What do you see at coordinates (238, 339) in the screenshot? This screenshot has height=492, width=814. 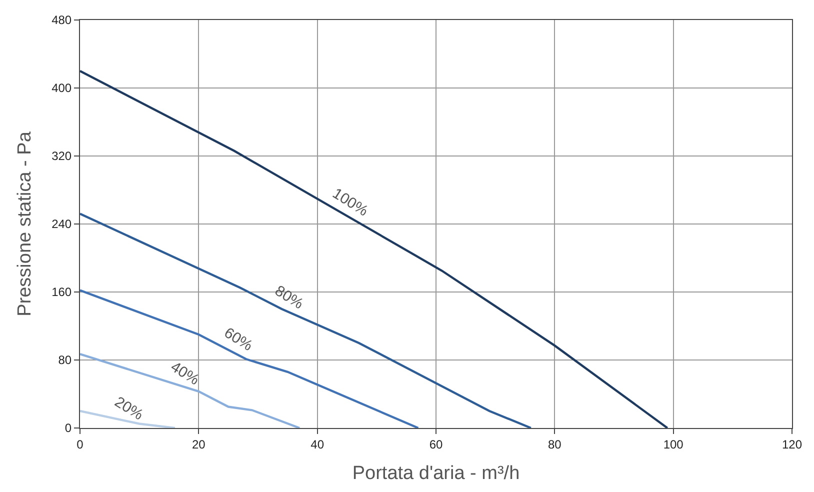 I see `text: 60%` at bounding box center [238, 339].